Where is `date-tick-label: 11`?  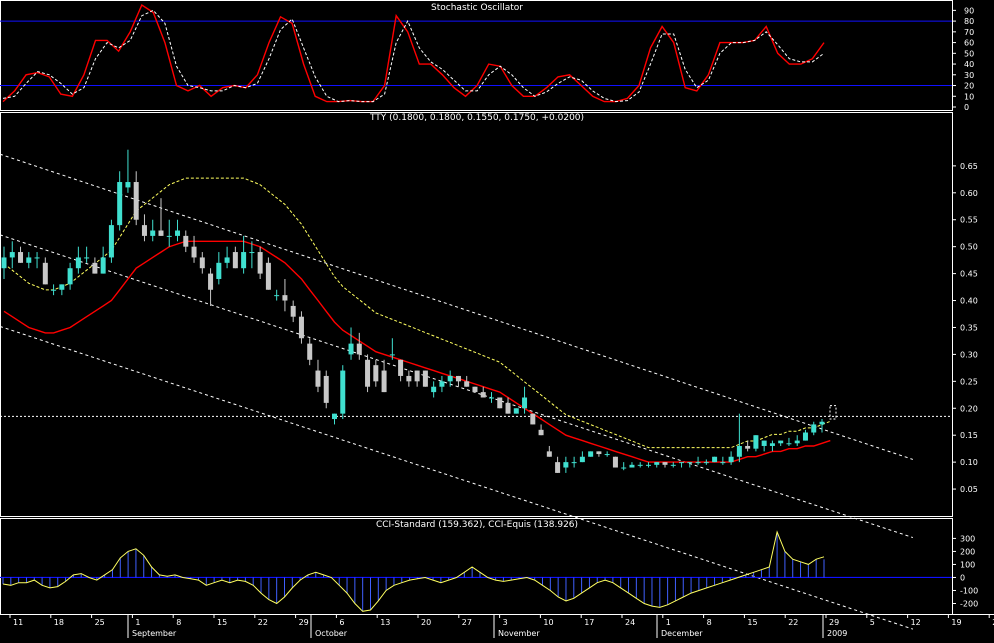
date-tick-label: 11 is located at coordinates (18, 622).